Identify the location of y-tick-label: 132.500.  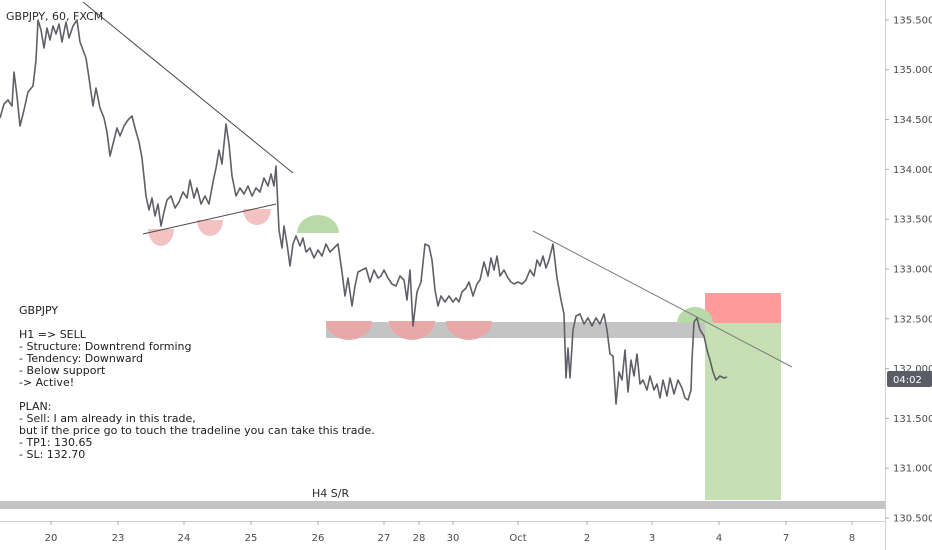
(912, 319).